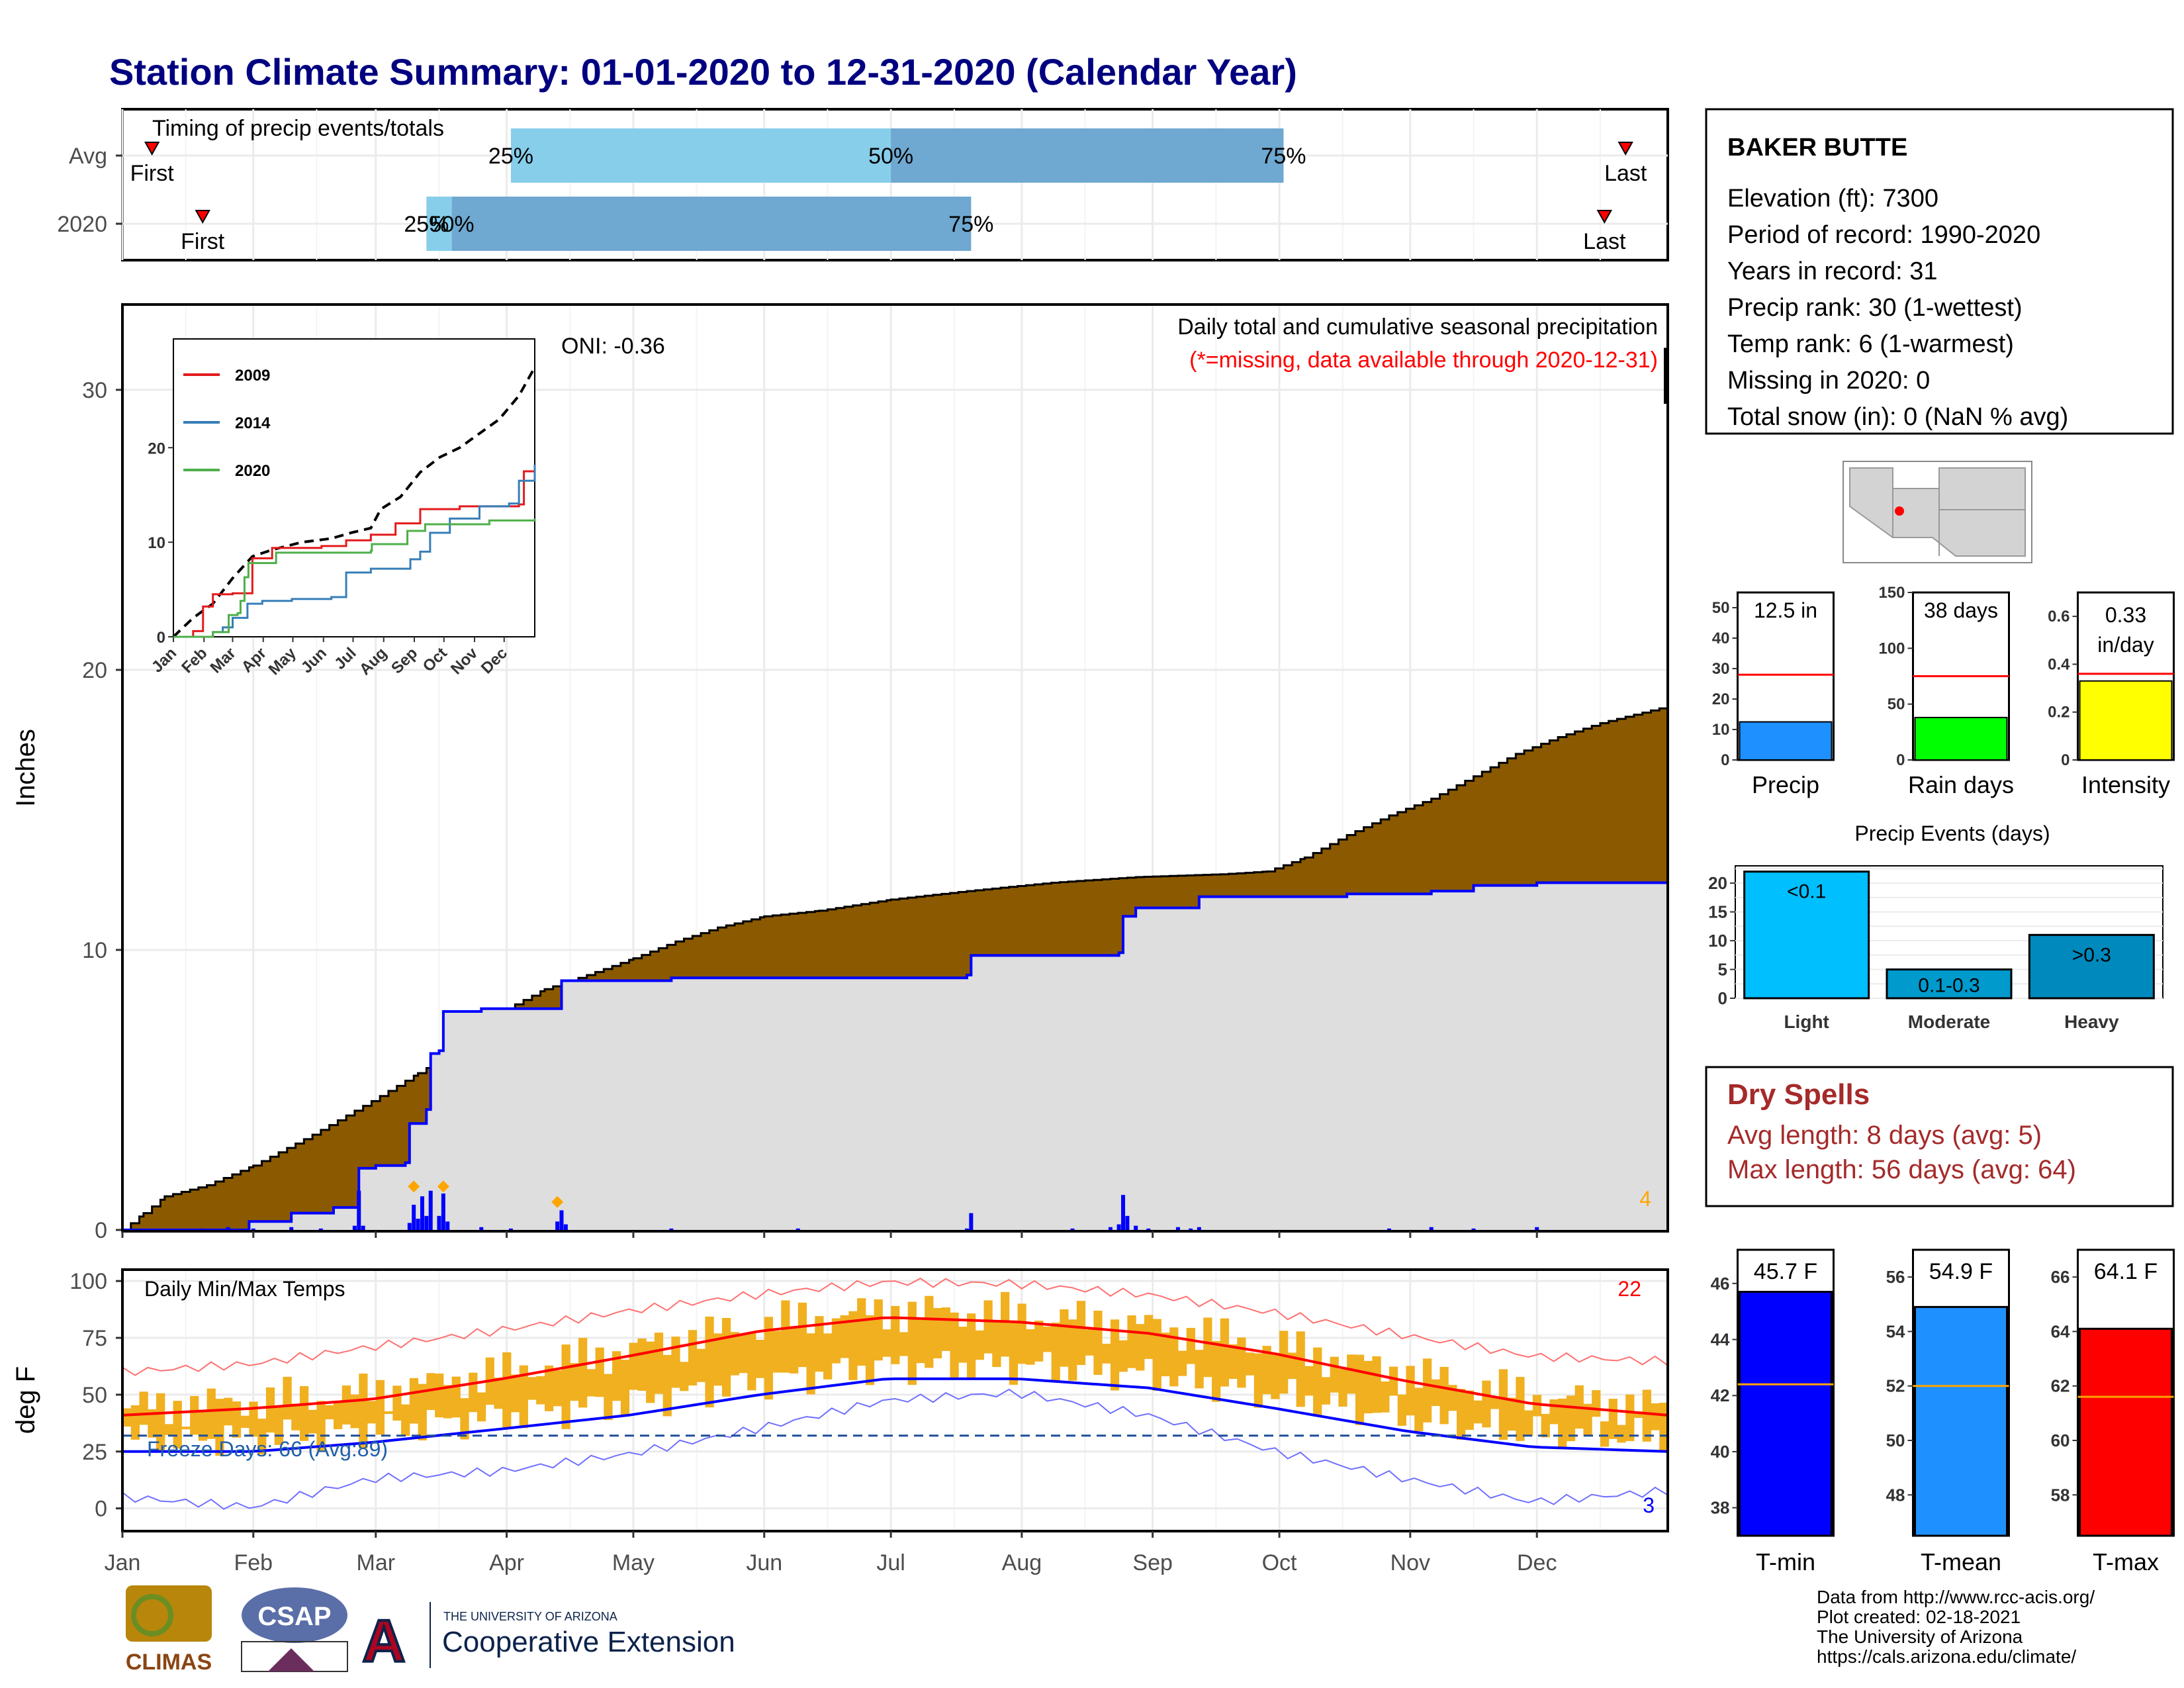  I want to click on p50-label: 50%, so click(890, 156).